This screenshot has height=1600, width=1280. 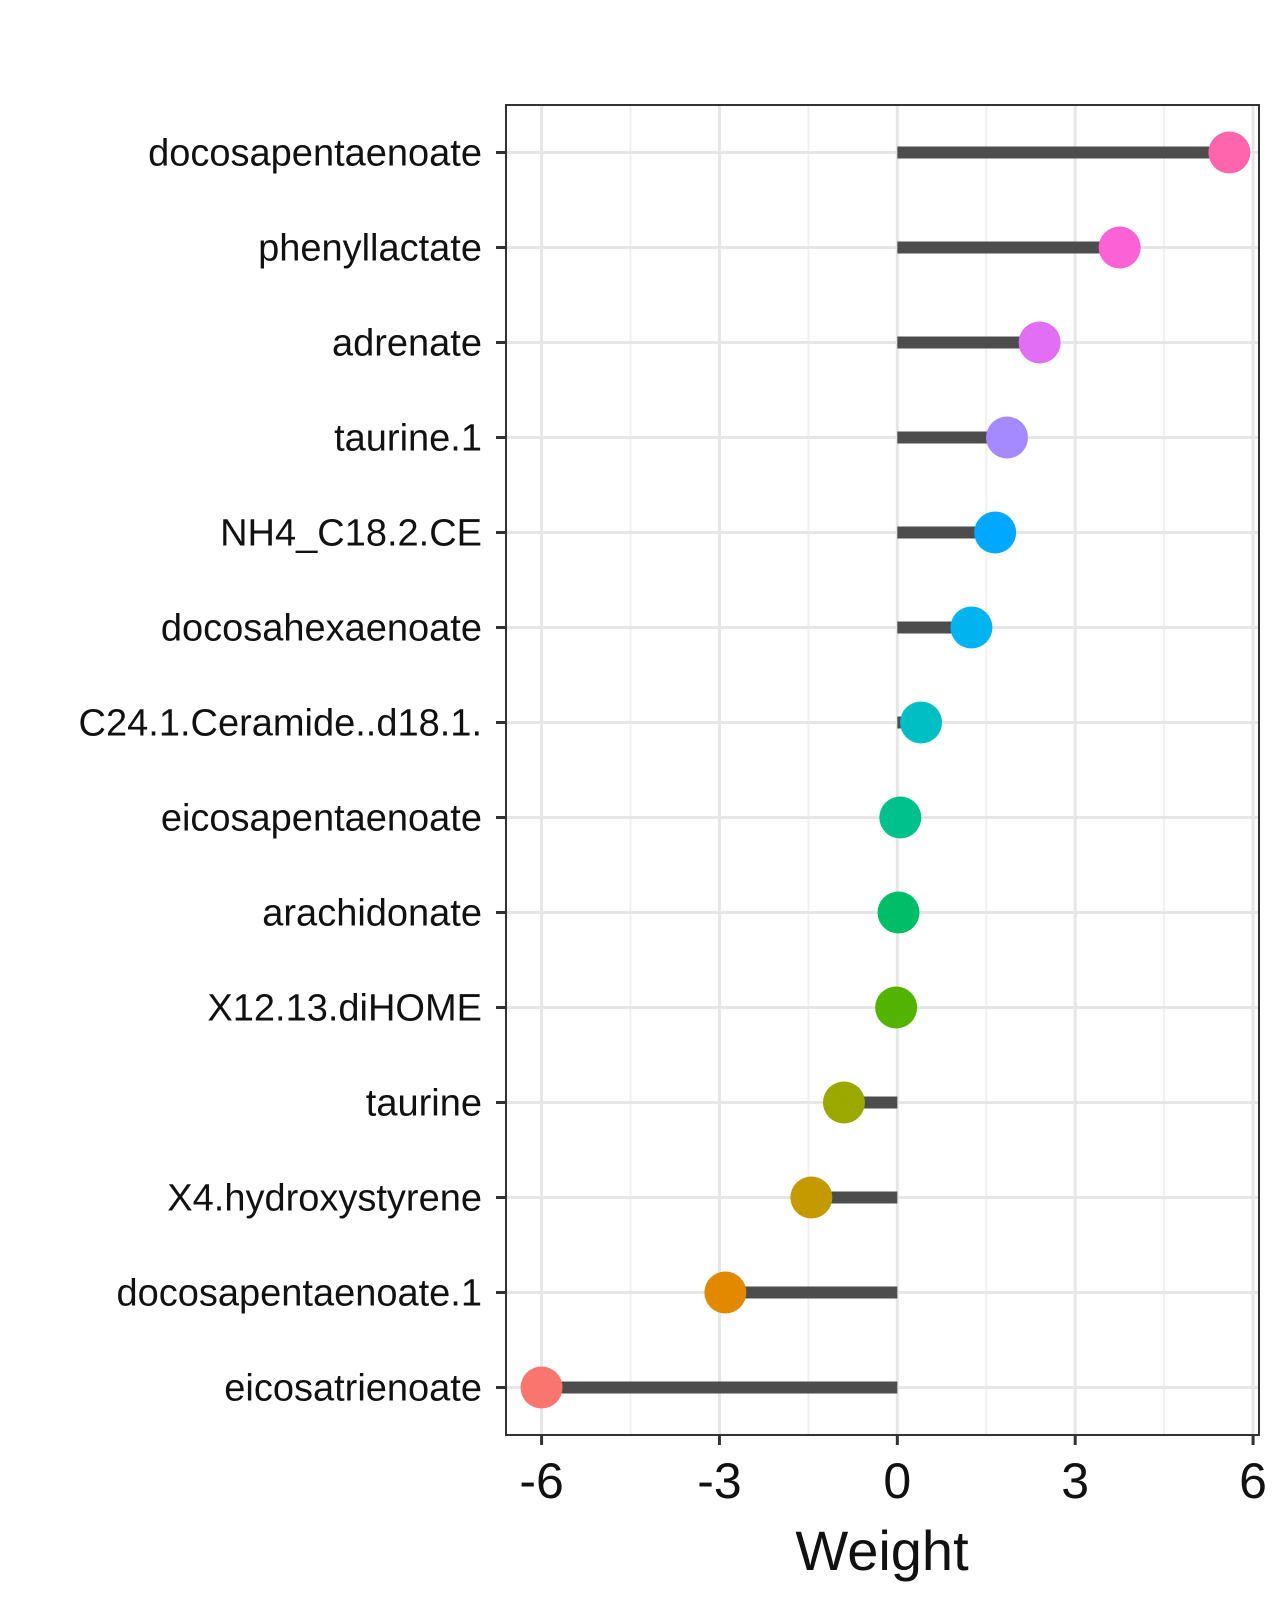 What do you see at coordinates (299, 1294) in the screenshot?
I see `y-tick-label: docosapentaenoate.1` at bounding box center [299, 1294].